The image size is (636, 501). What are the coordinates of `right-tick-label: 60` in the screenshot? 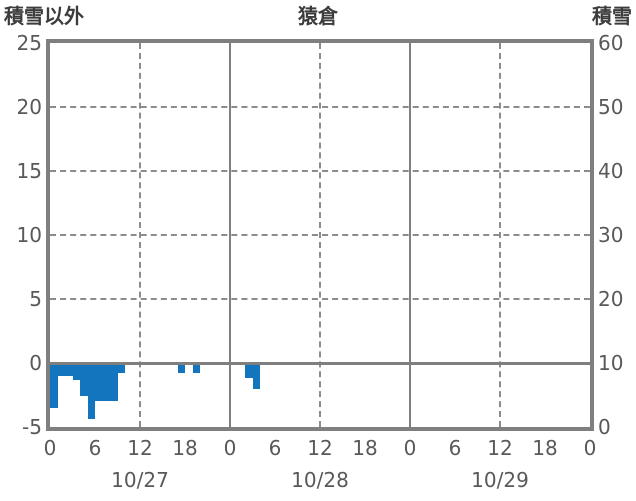 It's located at (611, 43).